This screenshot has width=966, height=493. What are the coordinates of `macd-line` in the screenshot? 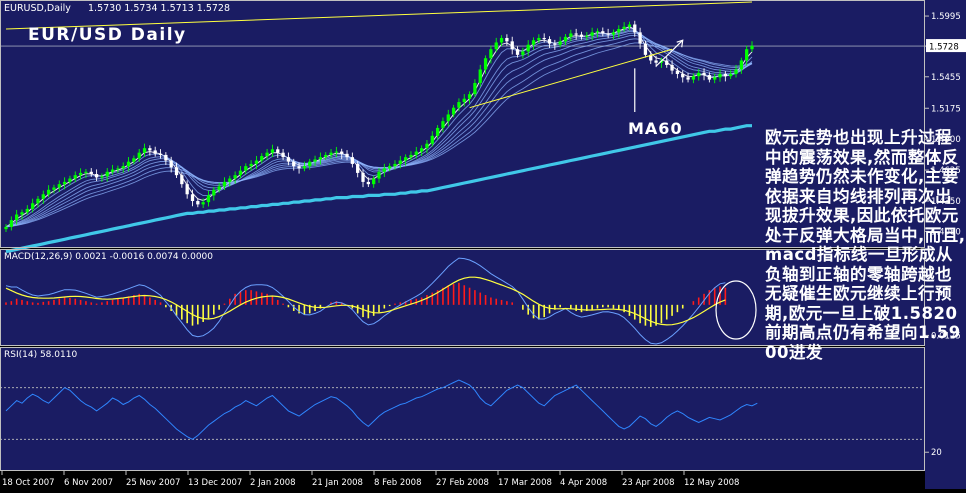 It's located at (365, 301).